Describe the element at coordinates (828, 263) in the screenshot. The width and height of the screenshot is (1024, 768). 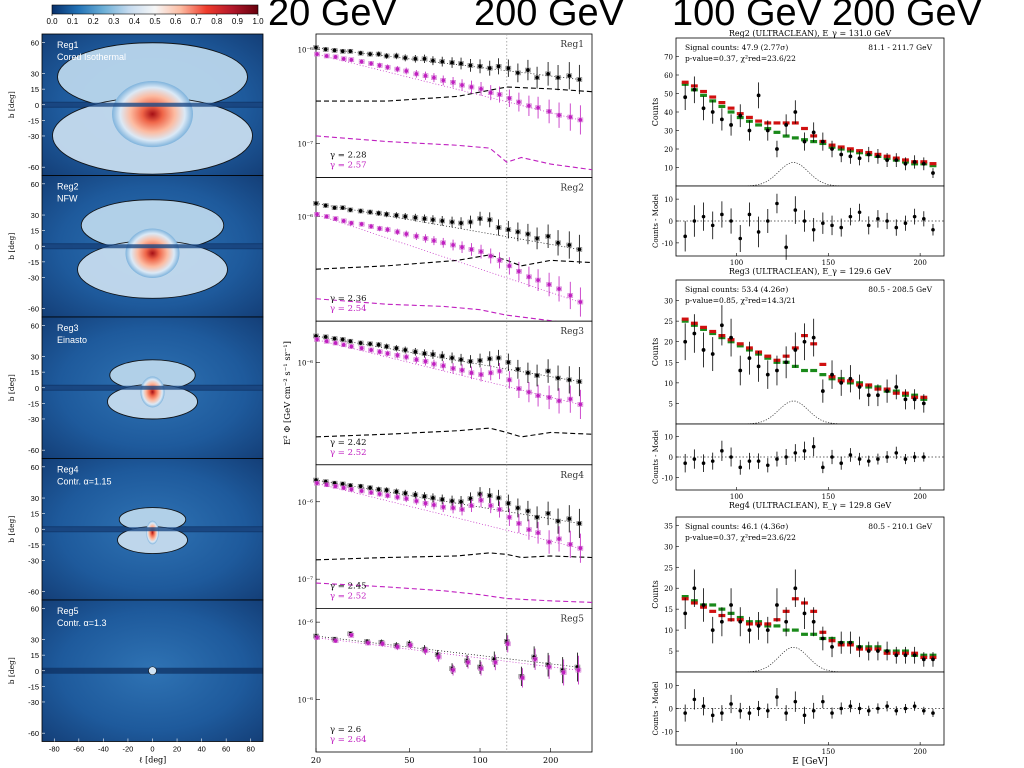
I see `fit-xtick-label: 150` at that location.